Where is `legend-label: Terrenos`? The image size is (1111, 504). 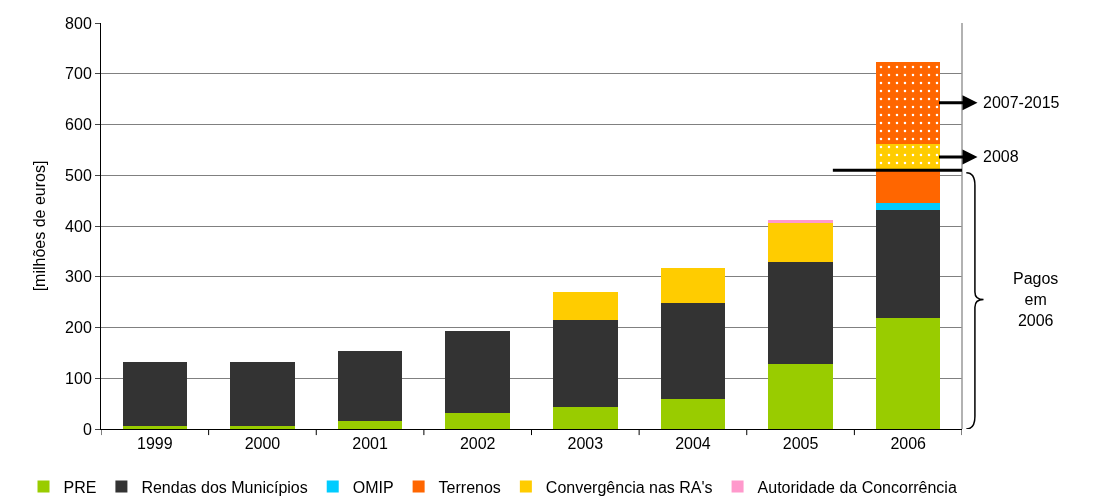 legend-label: Terrenos is located at coordinates (469, 487).